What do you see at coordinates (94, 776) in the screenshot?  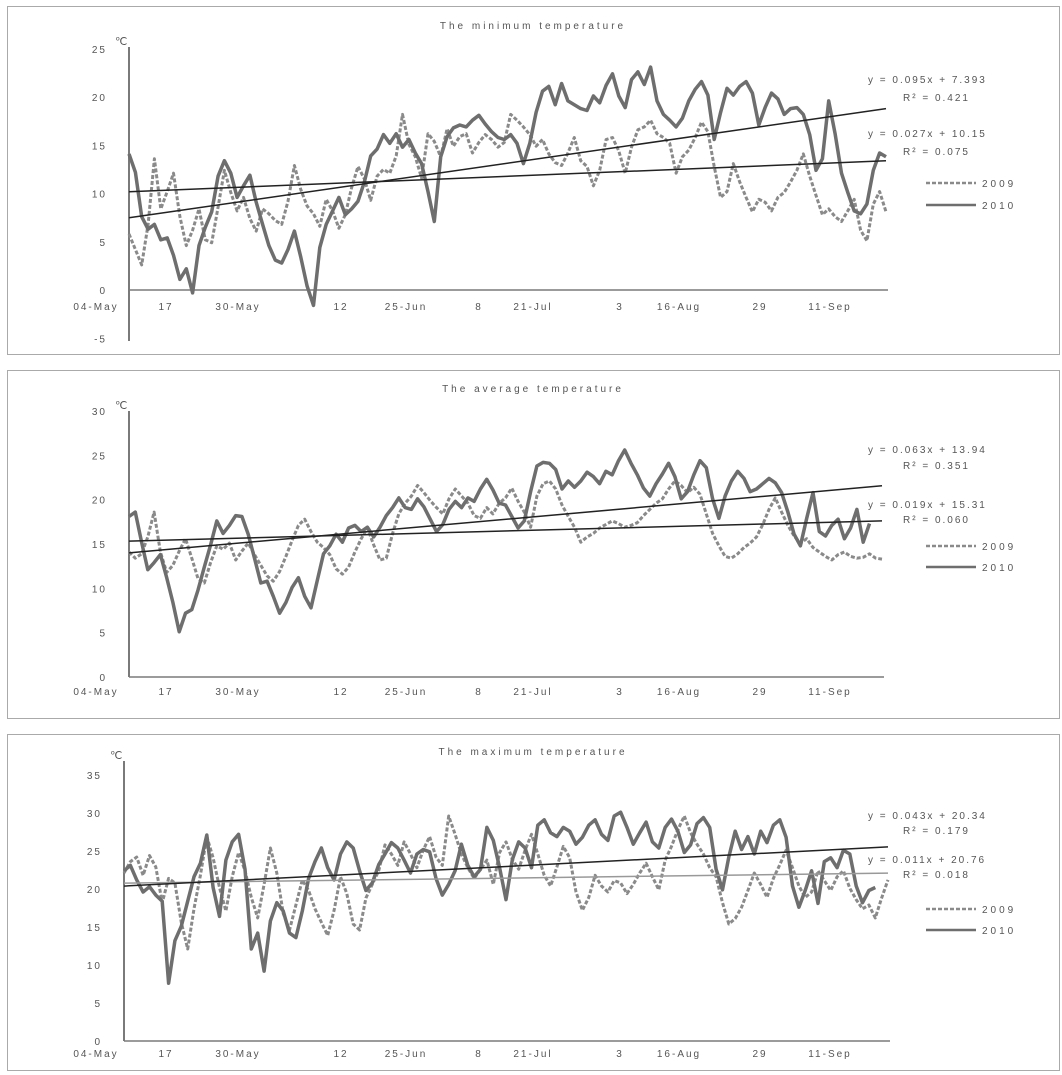 I see `y-tick-label: 35` at bounding box center [94, 776].